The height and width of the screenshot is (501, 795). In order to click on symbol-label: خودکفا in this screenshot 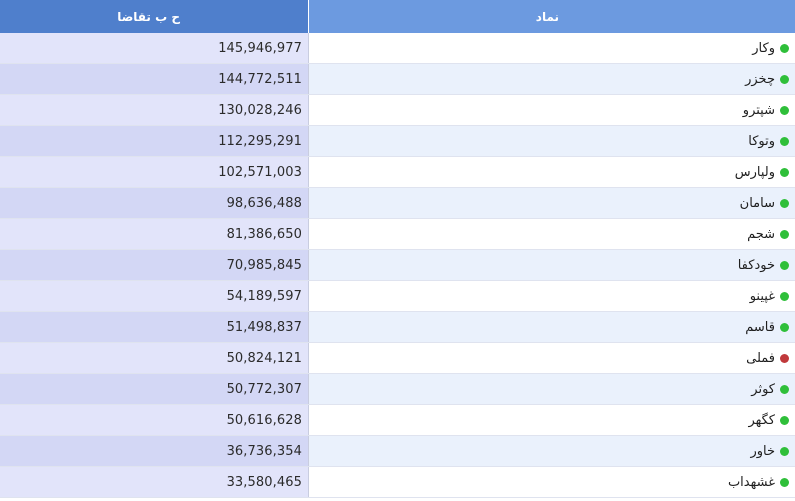, I will do `click(756, 265)`.